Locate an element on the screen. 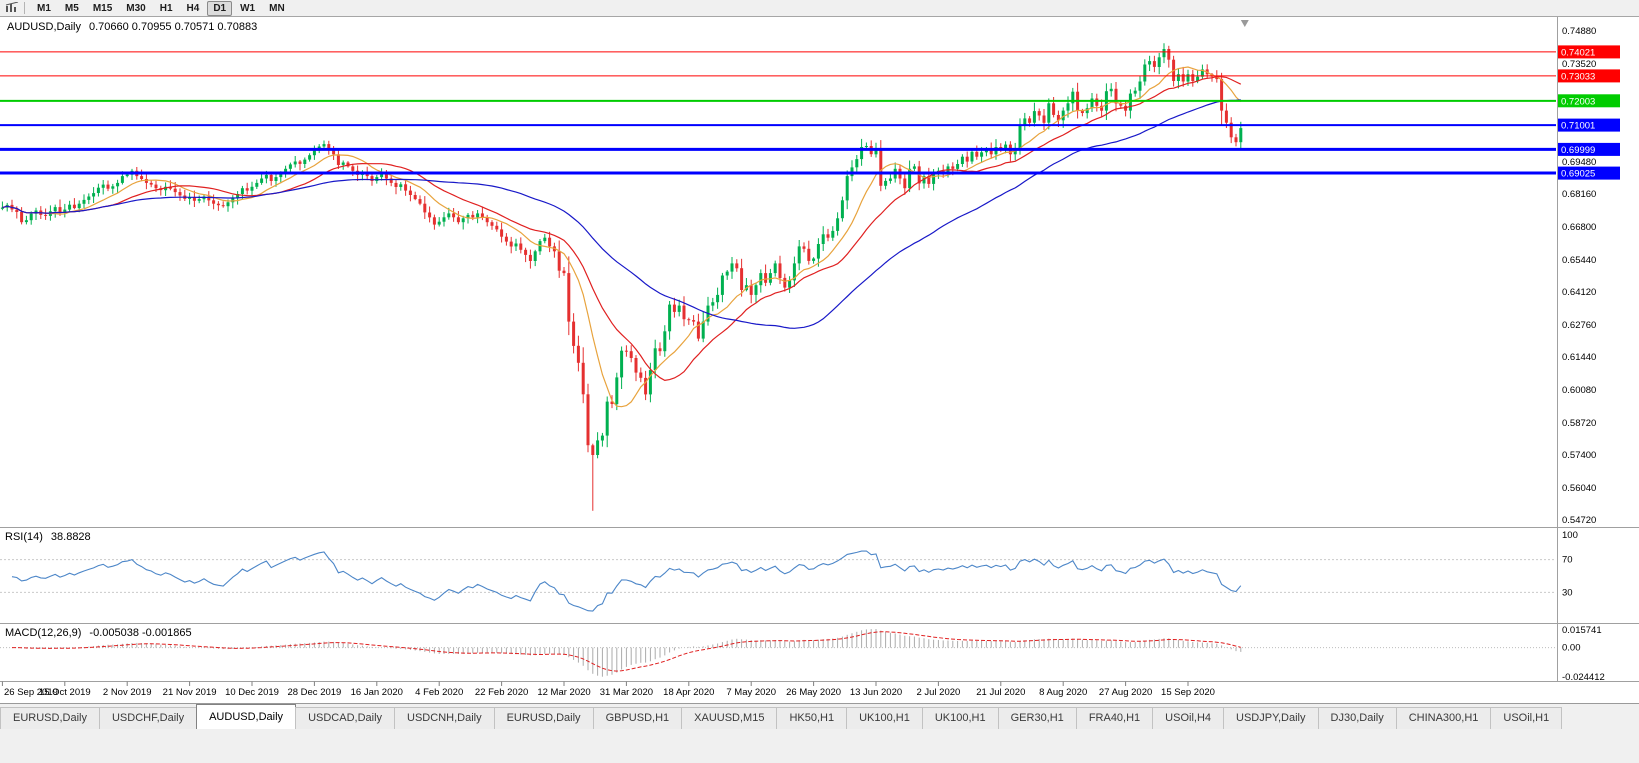 Image resolution: width=1639 pixels, height=763 pixels. svg-text: 0.69480 is located at coordinates (1579, 162).